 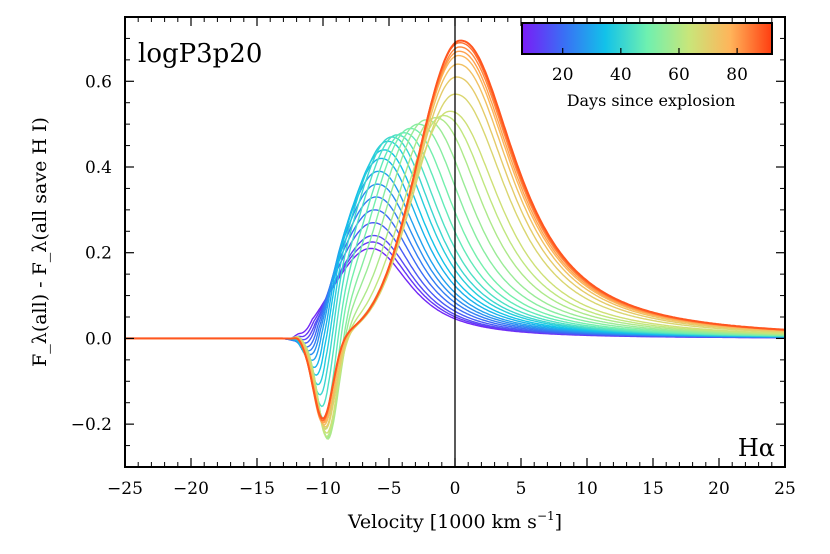 I want to click on colorbar-gradient, so click(x=647, y=38).